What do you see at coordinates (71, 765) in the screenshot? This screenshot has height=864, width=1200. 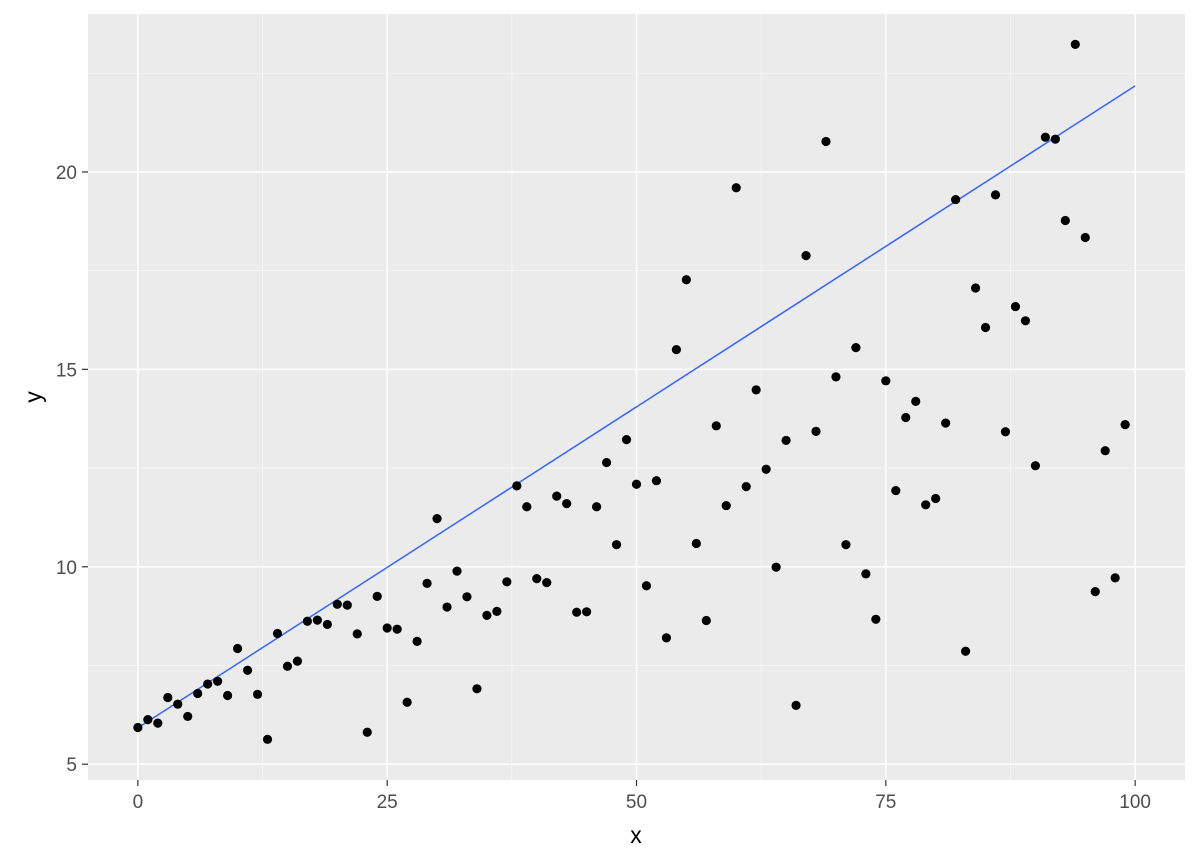 I see `y-tick-label: 5` at bounding box center [71, 765].